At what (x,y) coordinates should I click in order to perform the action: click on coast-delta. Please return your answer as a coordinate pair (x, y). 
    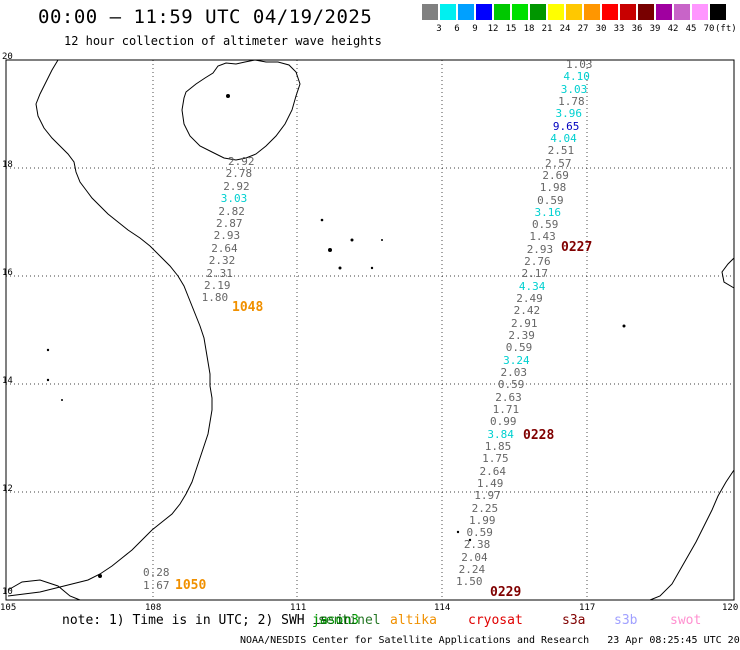
    Looking at the image, I should click on (44, 590).